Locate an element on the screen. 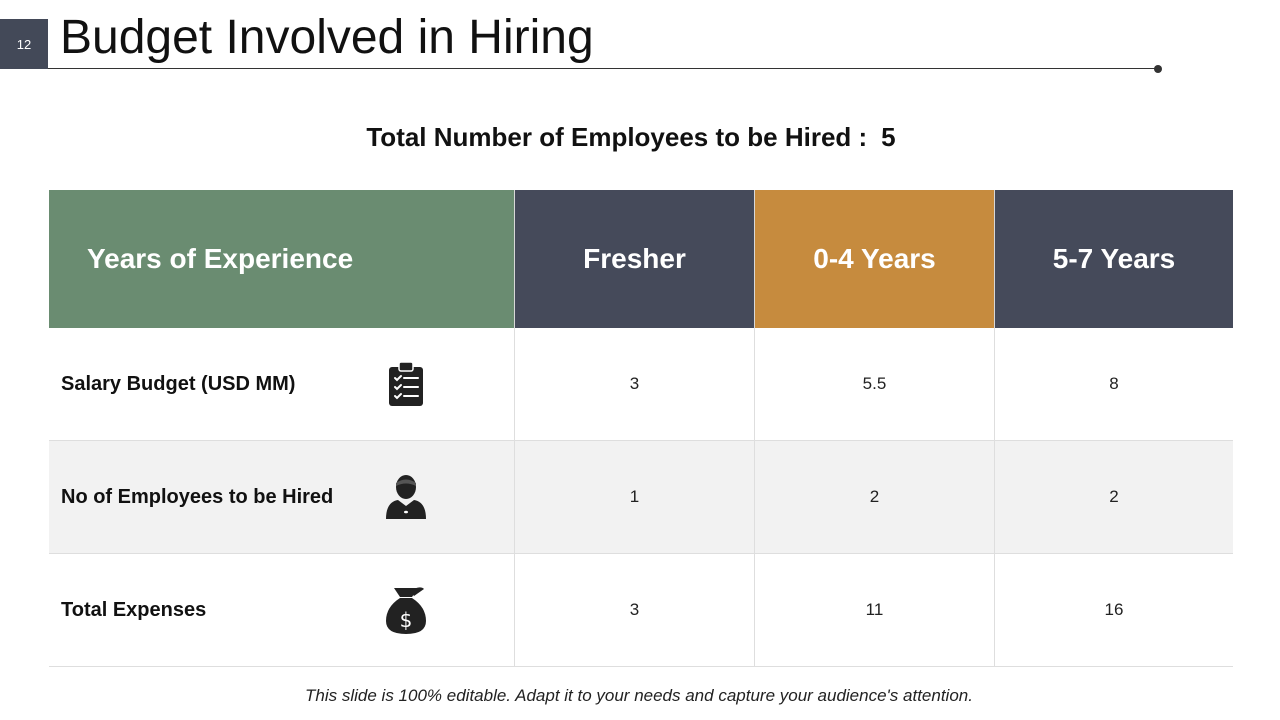 The width and height of the screenshot is (1280, 720). row-label-cell: No of Employees to be Hired is located at coordinates (281, 497).